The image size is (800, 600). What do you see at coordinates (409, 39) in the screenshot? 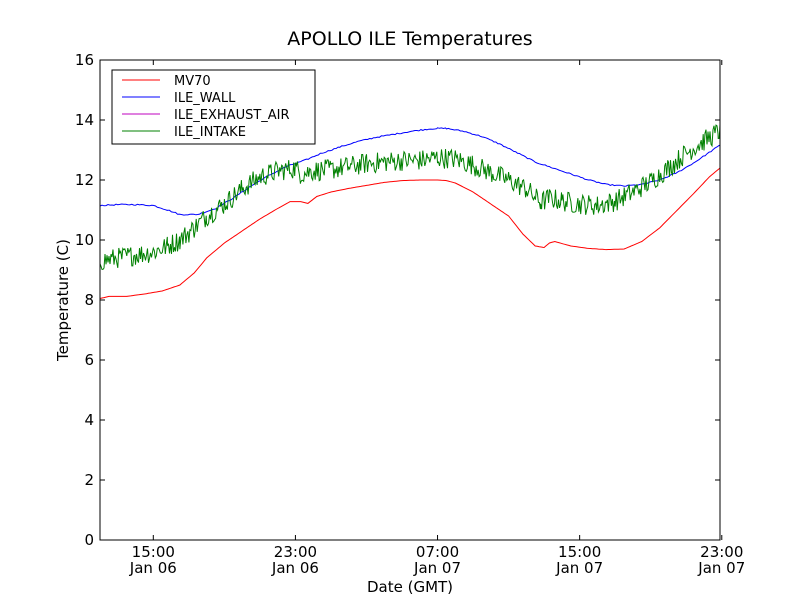
I see `chart-title: APOLLO ILE Temperatures` at bounding box center [409, 39].